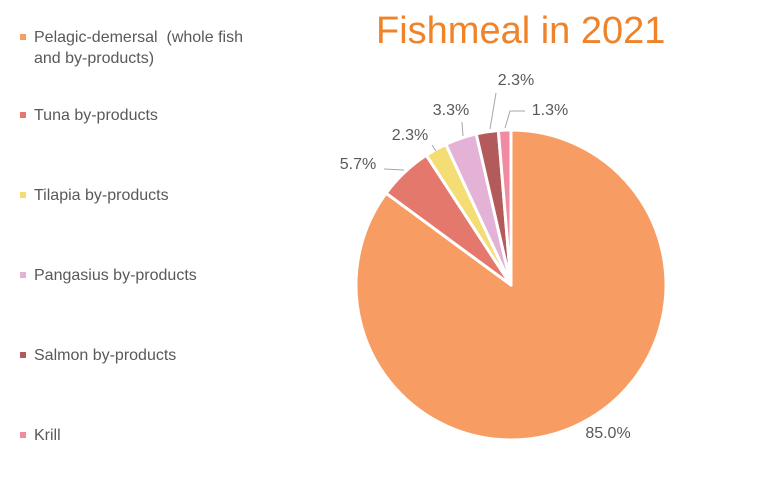 The height and width of the screenshot is (493, 765). I want to click on legend-item-salmon: Salmon by-products, so click(160, 355).